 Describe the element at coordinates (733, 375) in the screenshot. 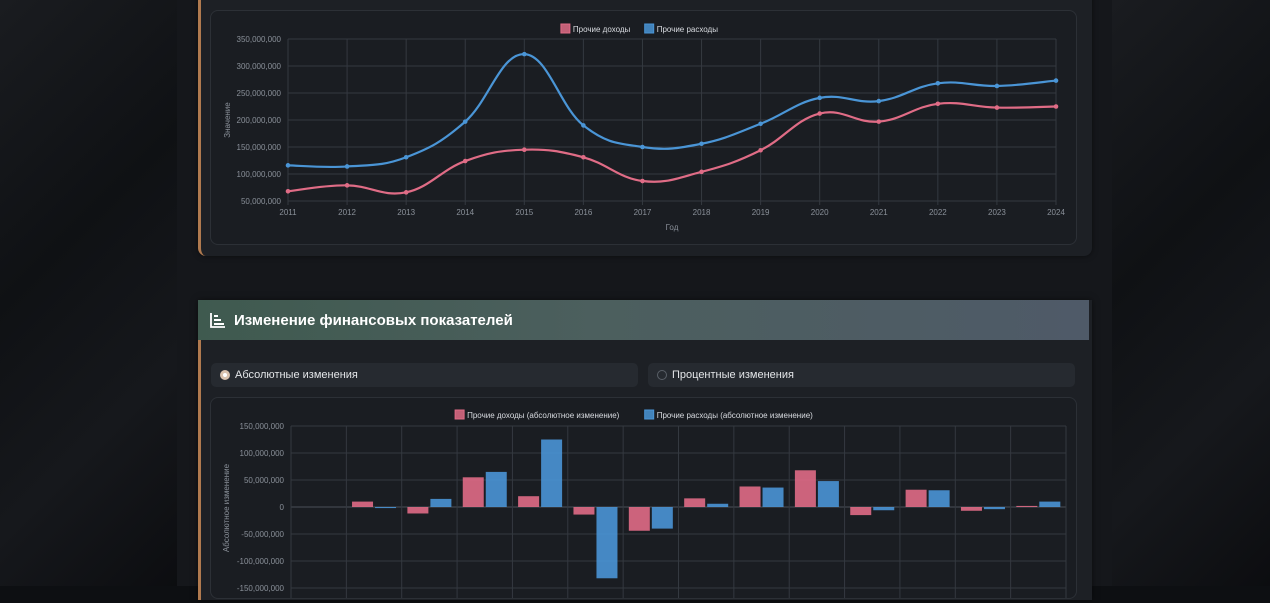

I see `radio-percent-label: Процентные изменения` at that location.